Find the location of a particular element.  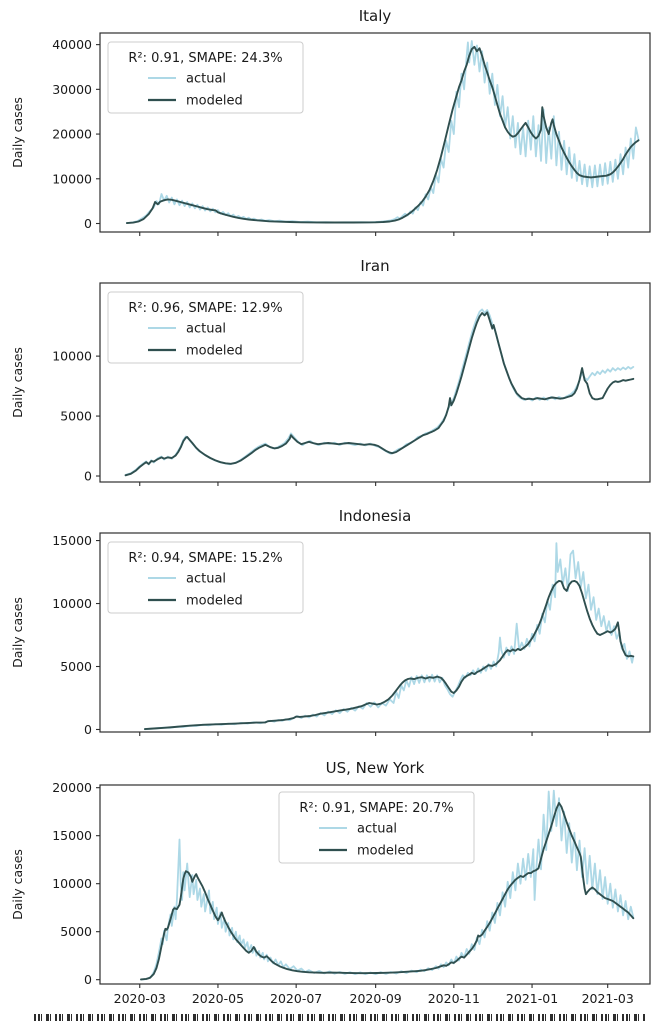

x-tick-label: 2021-01 is located at coordinates (532, 998).